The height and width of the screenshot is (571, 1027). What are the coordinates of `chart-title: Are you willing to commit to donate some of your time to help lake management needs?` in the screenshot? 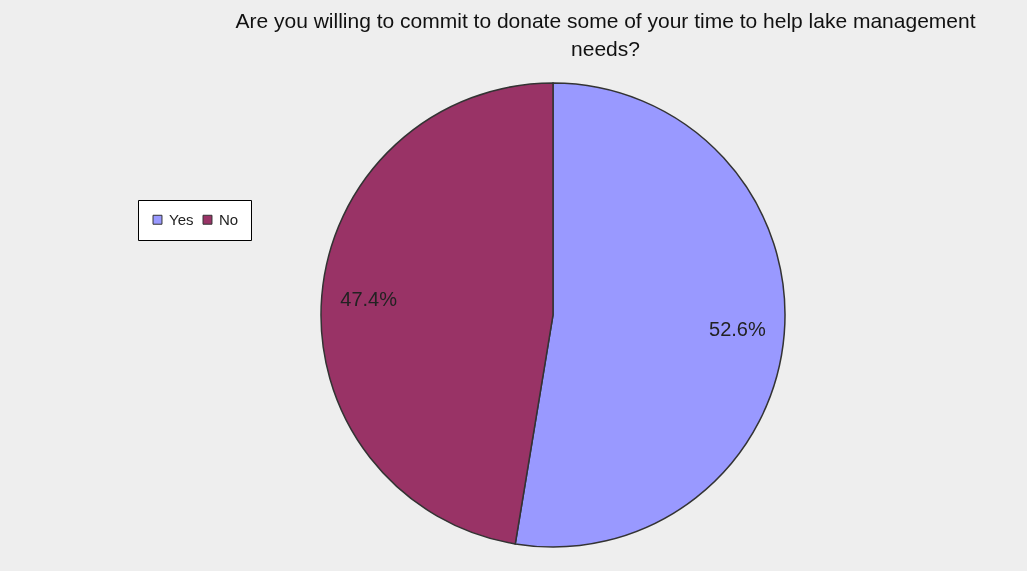 It's located at (605, 34).